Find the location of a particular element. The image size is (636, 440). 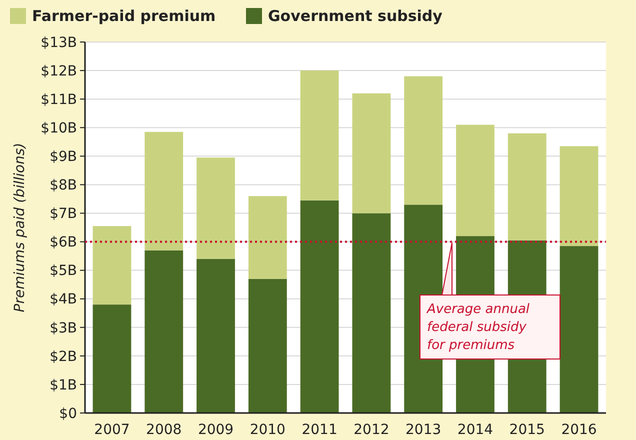

x-tick-label: 2008 is located at coordinates (164, 430).